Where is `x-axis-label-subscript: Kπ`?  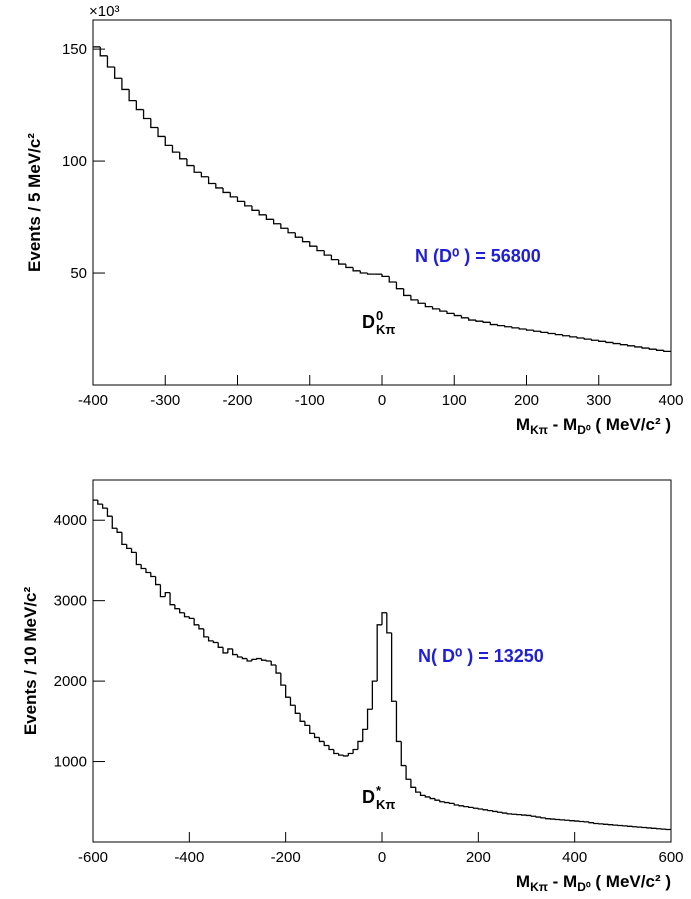
x-axis-label-subscript: Kπ is located at coordinates (539, 887).